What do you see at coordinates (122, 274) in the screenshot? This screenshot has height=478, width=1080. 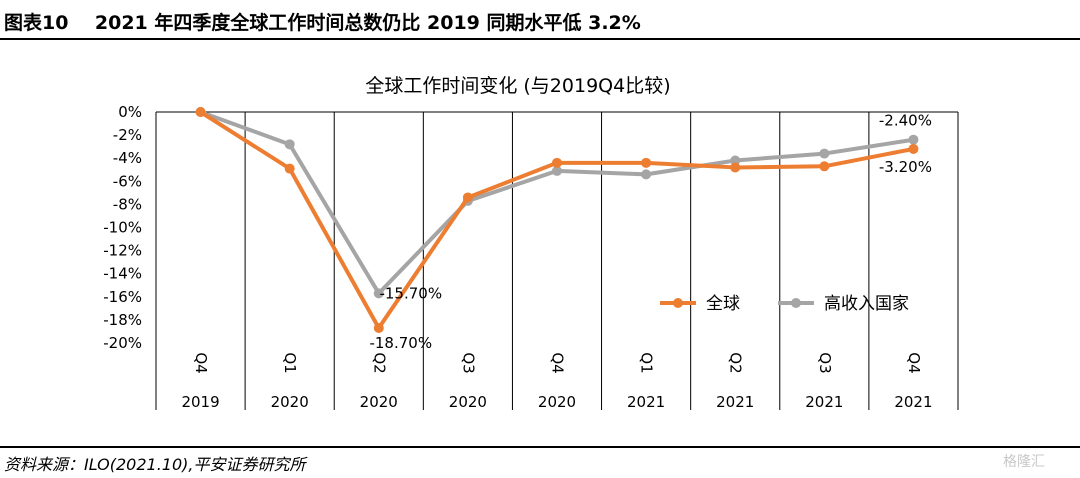 I see `y-tick-label: -14%` at bounding box center [122, 274].